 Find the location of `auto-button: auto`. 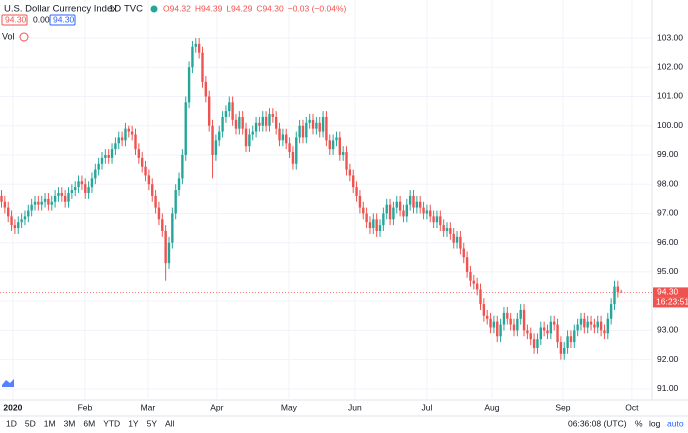

auto-button: auto is located at coordinates (675, 423).